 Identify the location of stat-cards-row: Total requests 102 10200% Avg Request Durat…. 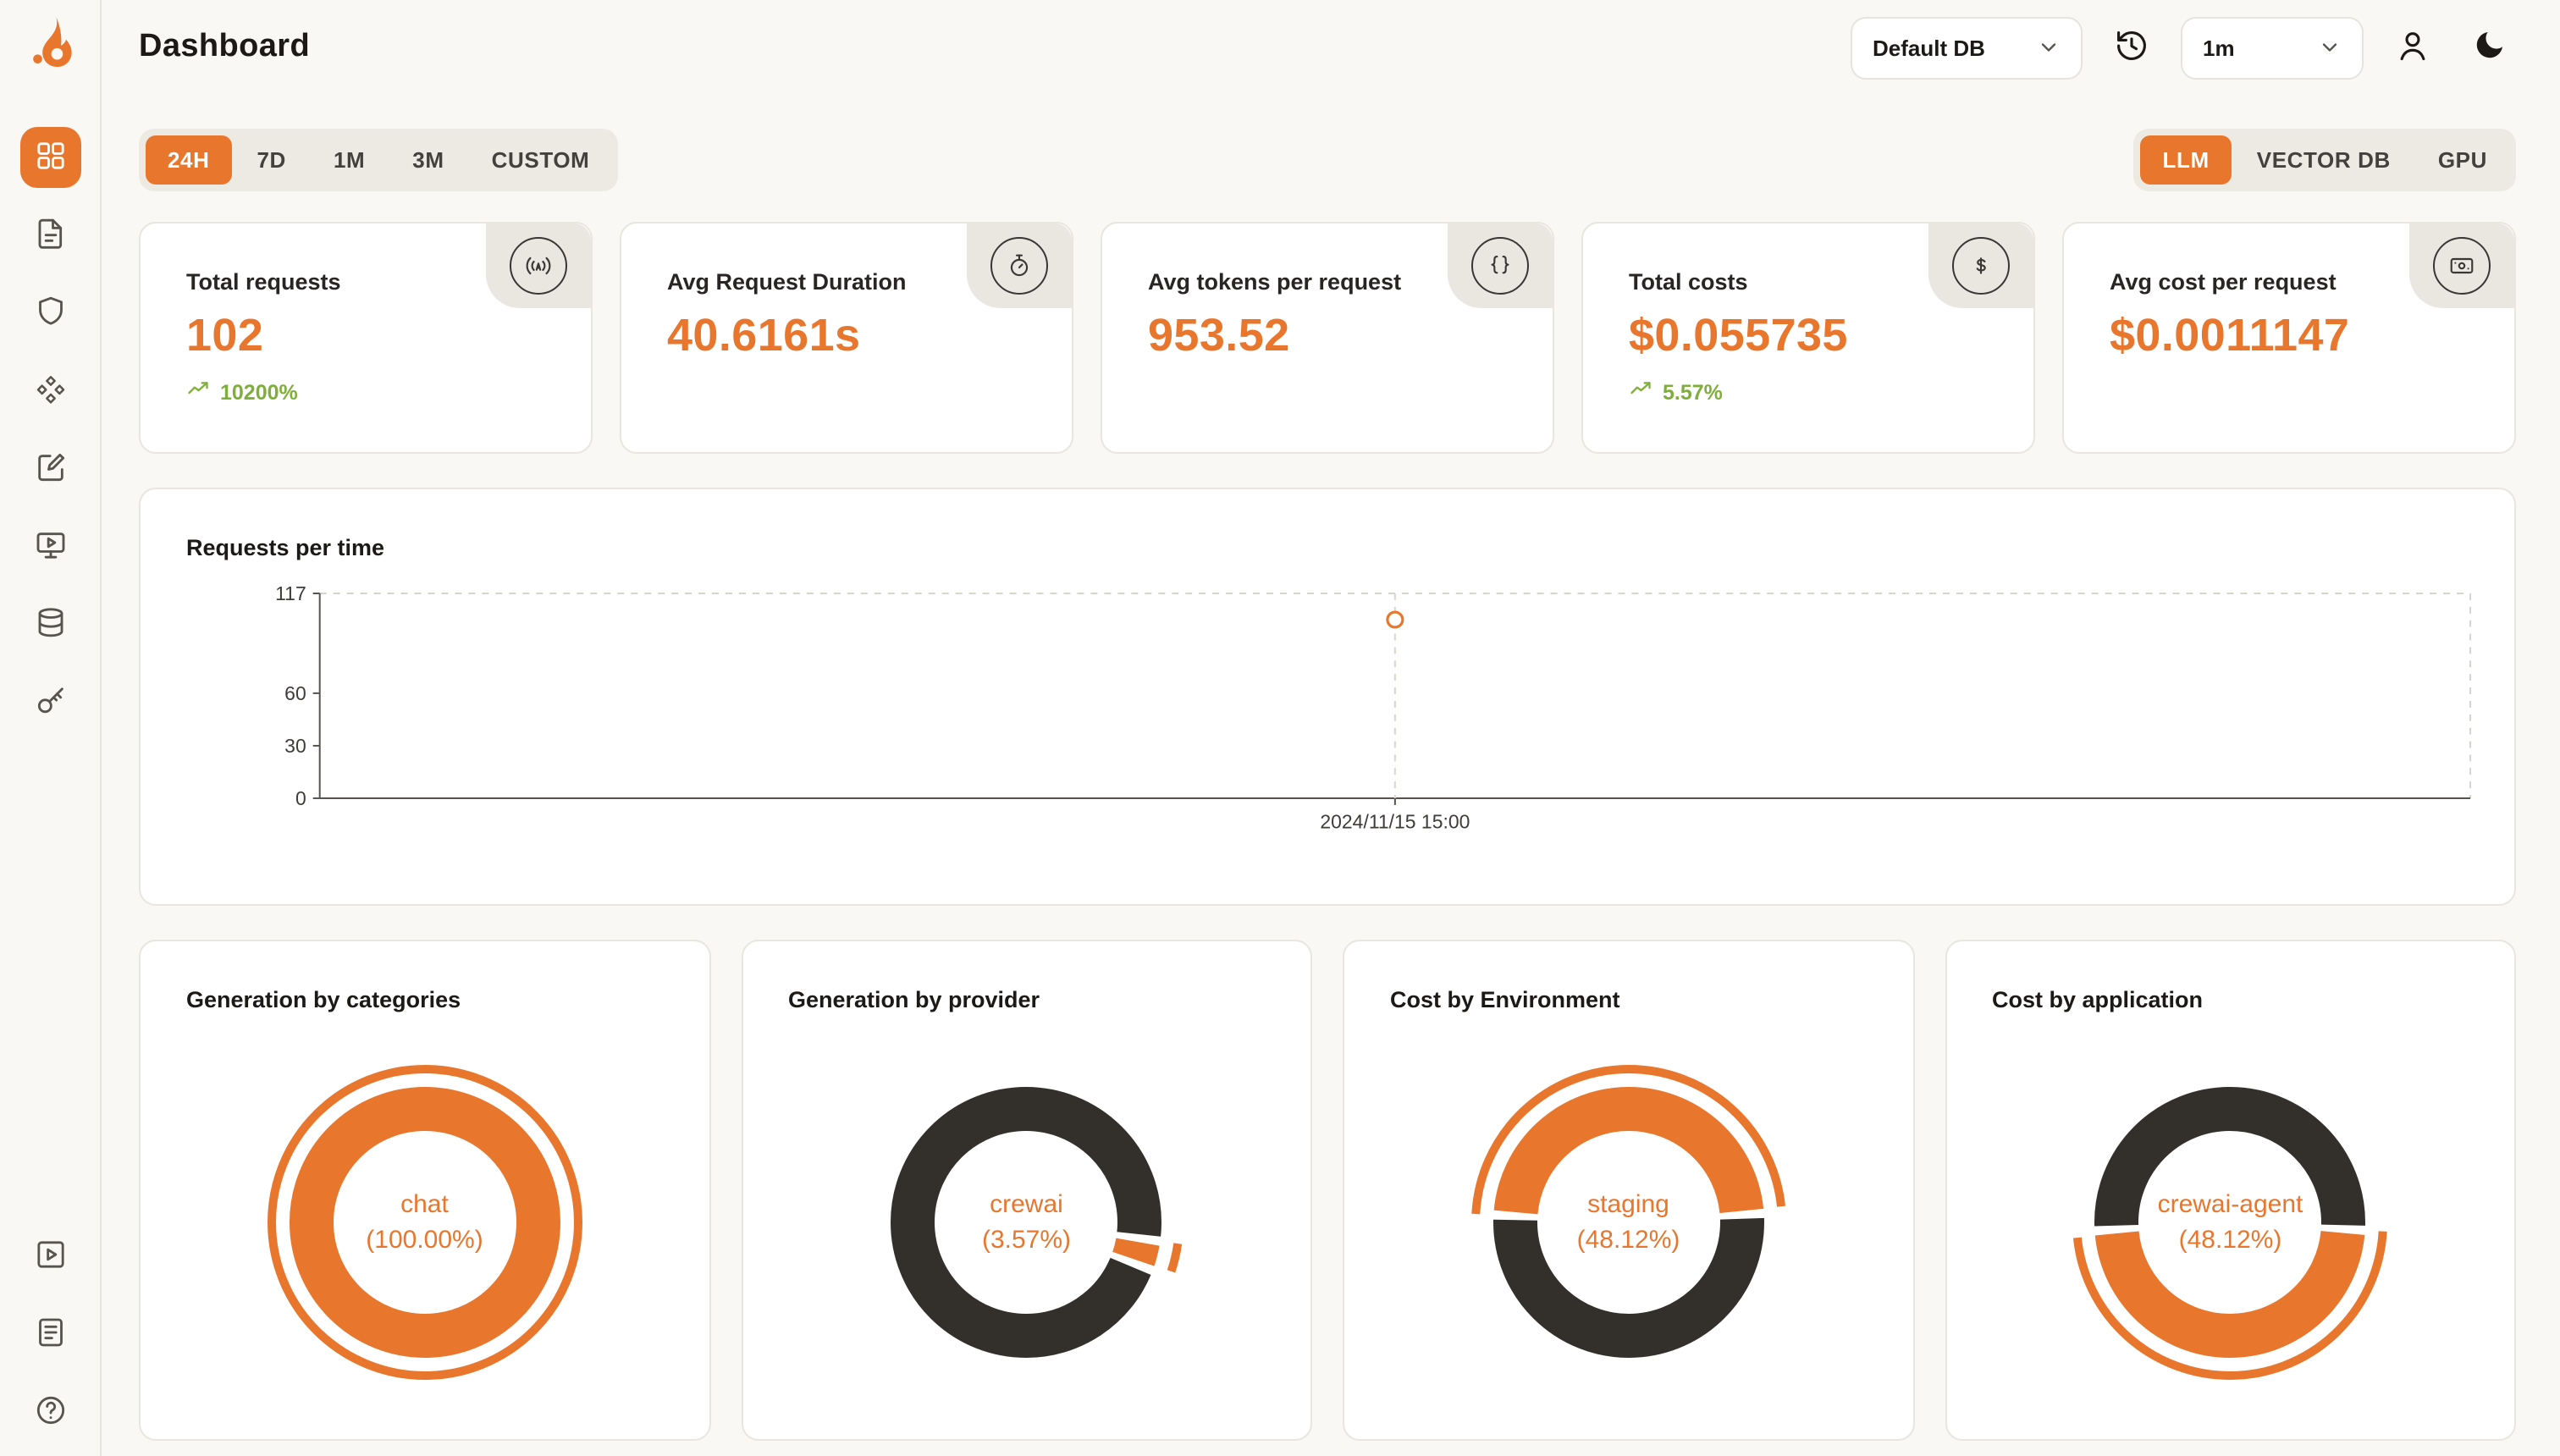
(1327, 338).